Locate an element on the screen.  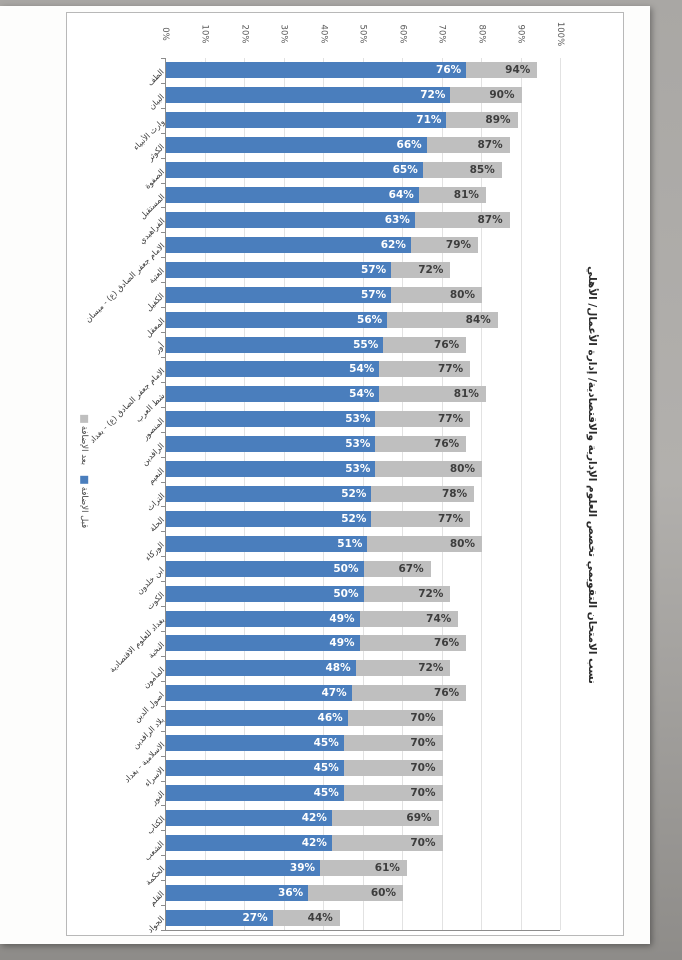
value-label-before: 71% is located at coordinates (429, 120).